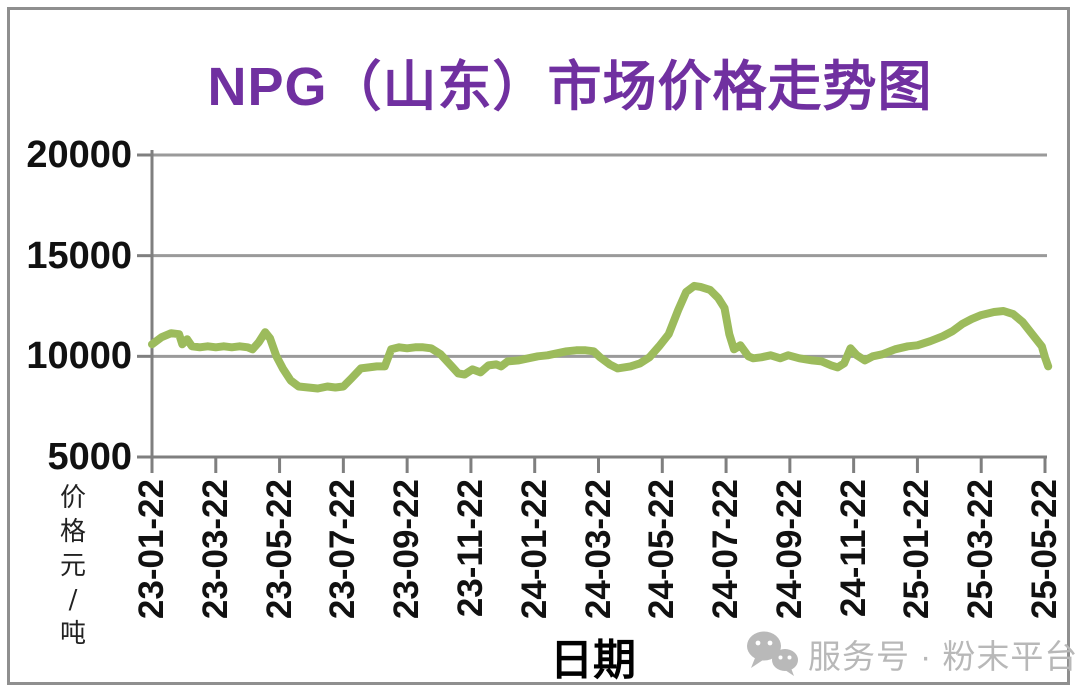 This screenshot has width=1080, height=696. I want to click on x-tick-label: 25-01-22, so click(917, 549).